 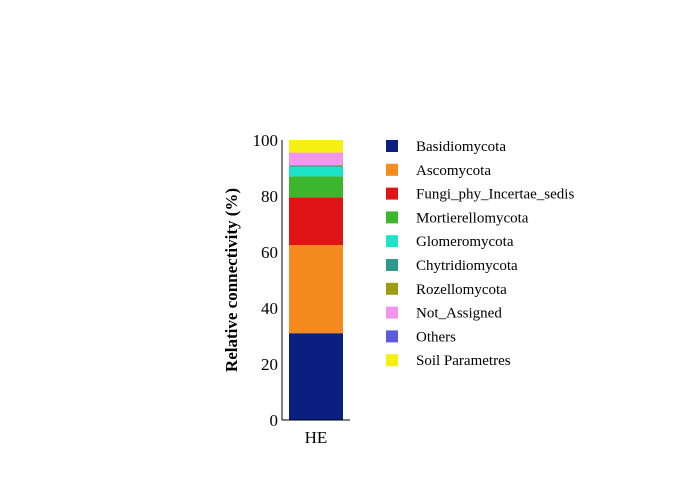 I want to click on y-tick-label: 20, so click(x=269, y=364).